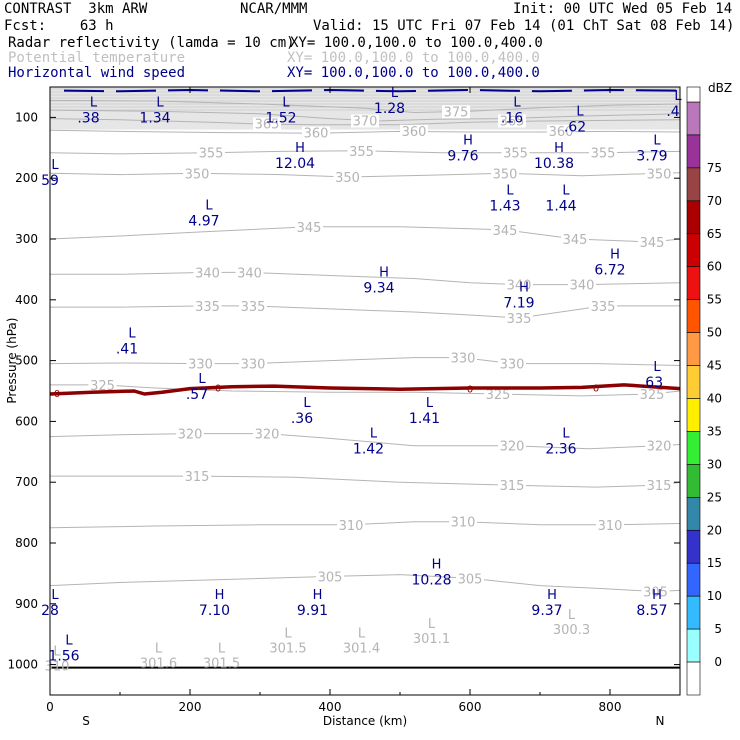 Image resolution: width=740 pixels, height=740 pixels. What do you see at coordinates (718, 629) in the screenshot?
I see `colorbar-level: 5` at bounding box center [718, 629].